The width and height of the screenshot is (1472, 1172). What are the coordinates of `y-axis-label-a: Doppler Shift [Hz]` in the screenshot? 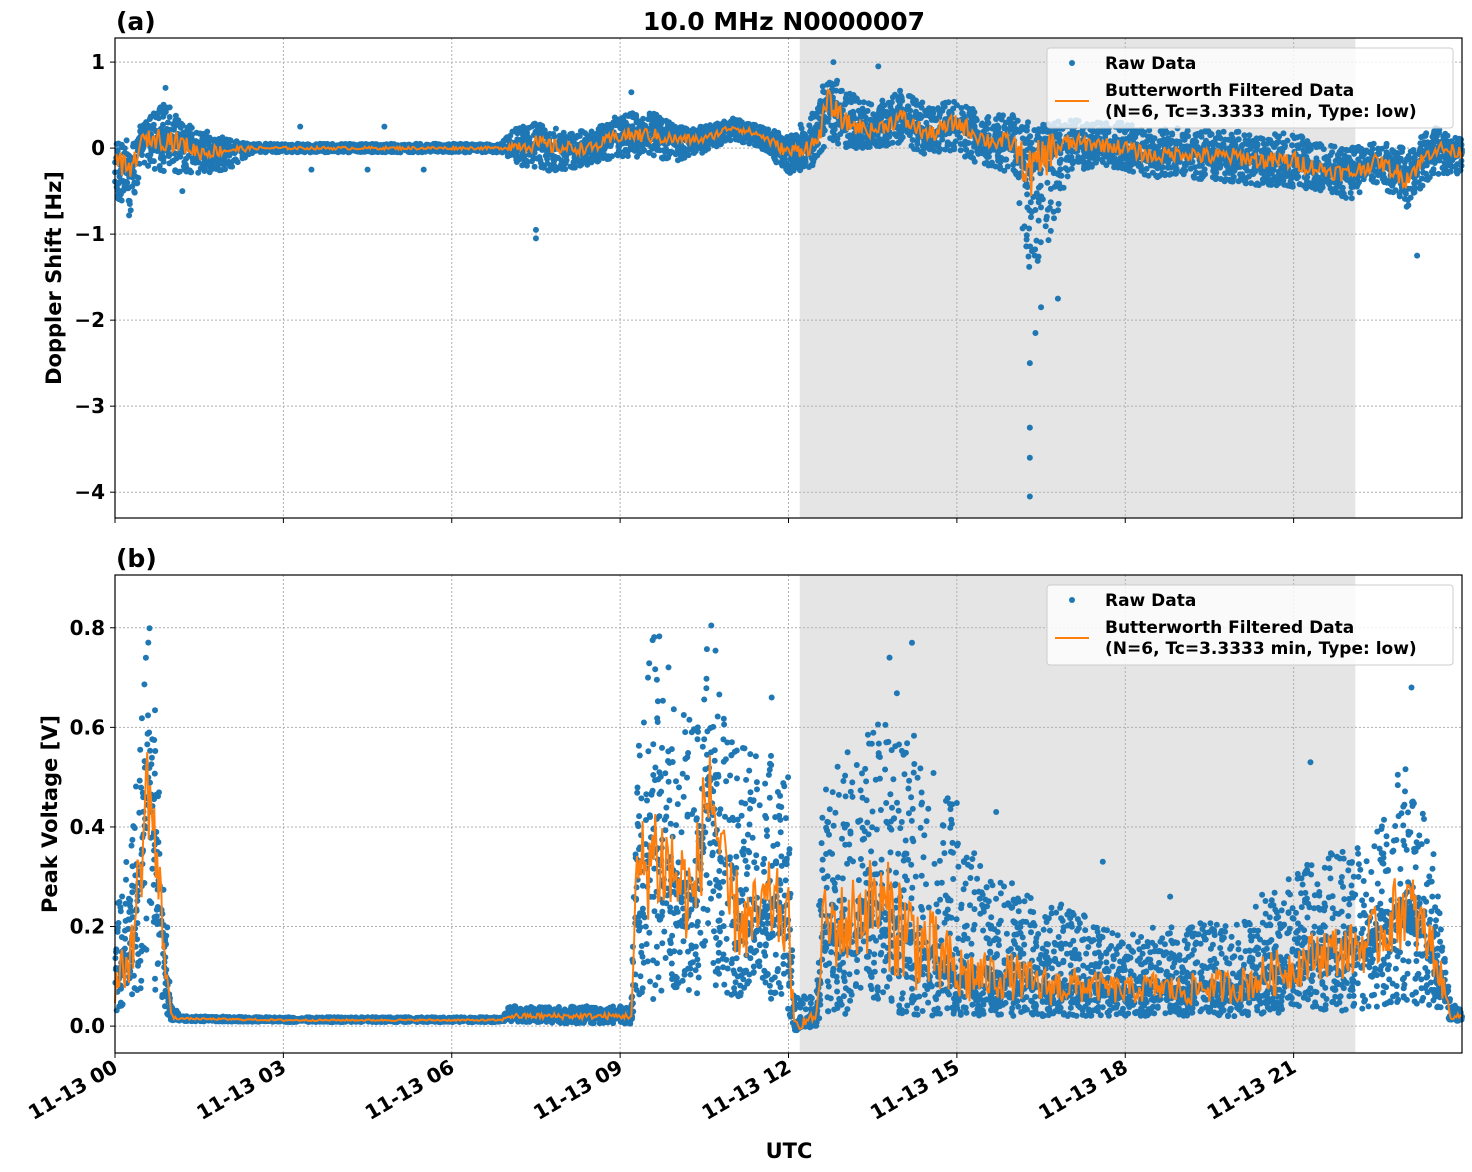 It's located at (54, 278).